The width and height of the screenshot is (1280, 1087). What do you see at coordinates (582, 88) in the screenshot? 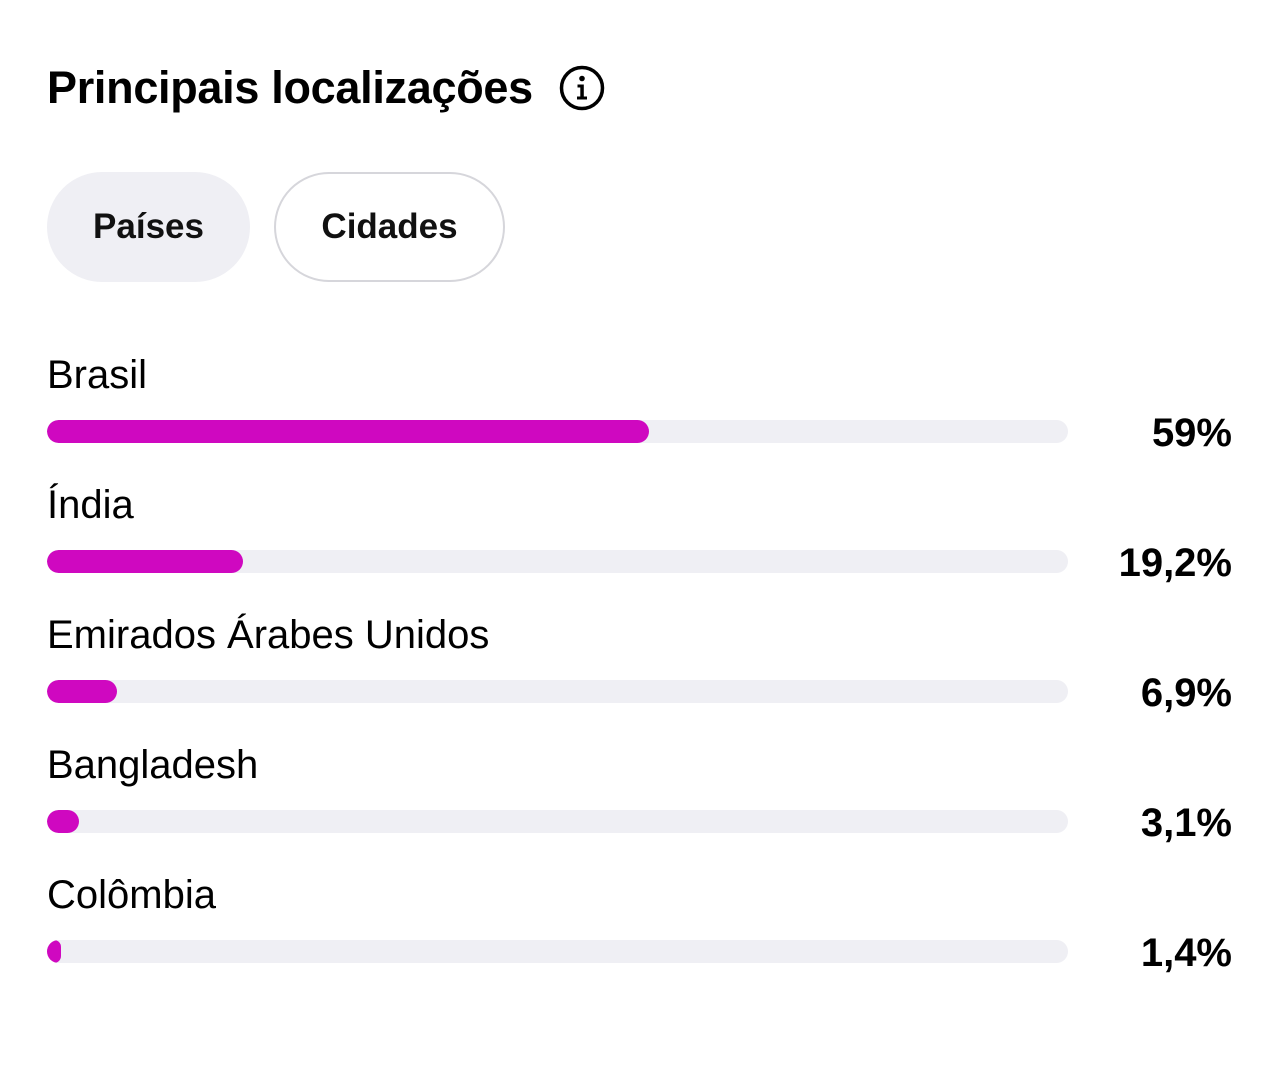
I see `info-circle-icon` at bounding box center [582, 88].